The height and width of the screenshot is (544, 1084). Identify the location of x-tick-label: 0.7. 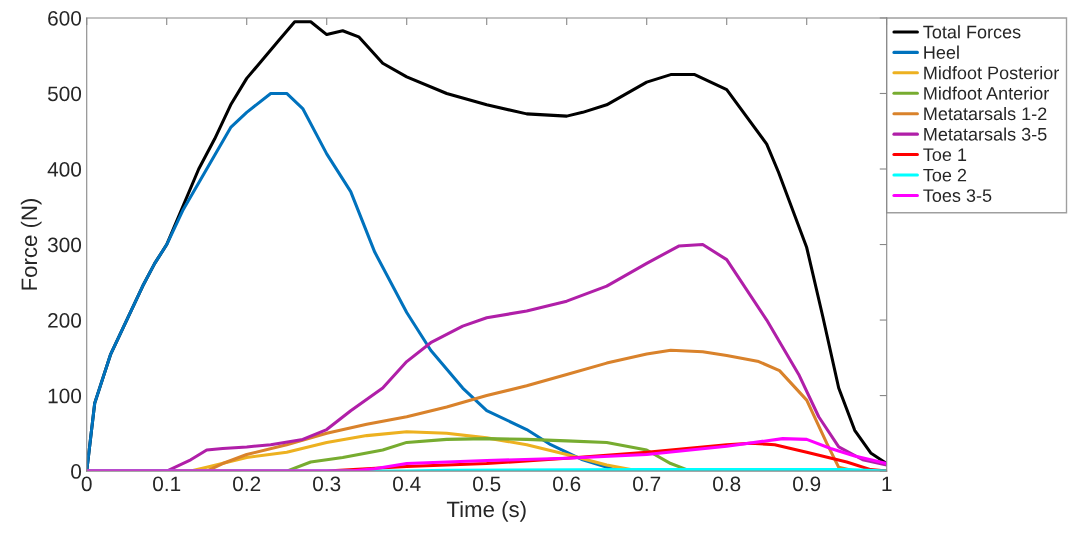
(647, 484).